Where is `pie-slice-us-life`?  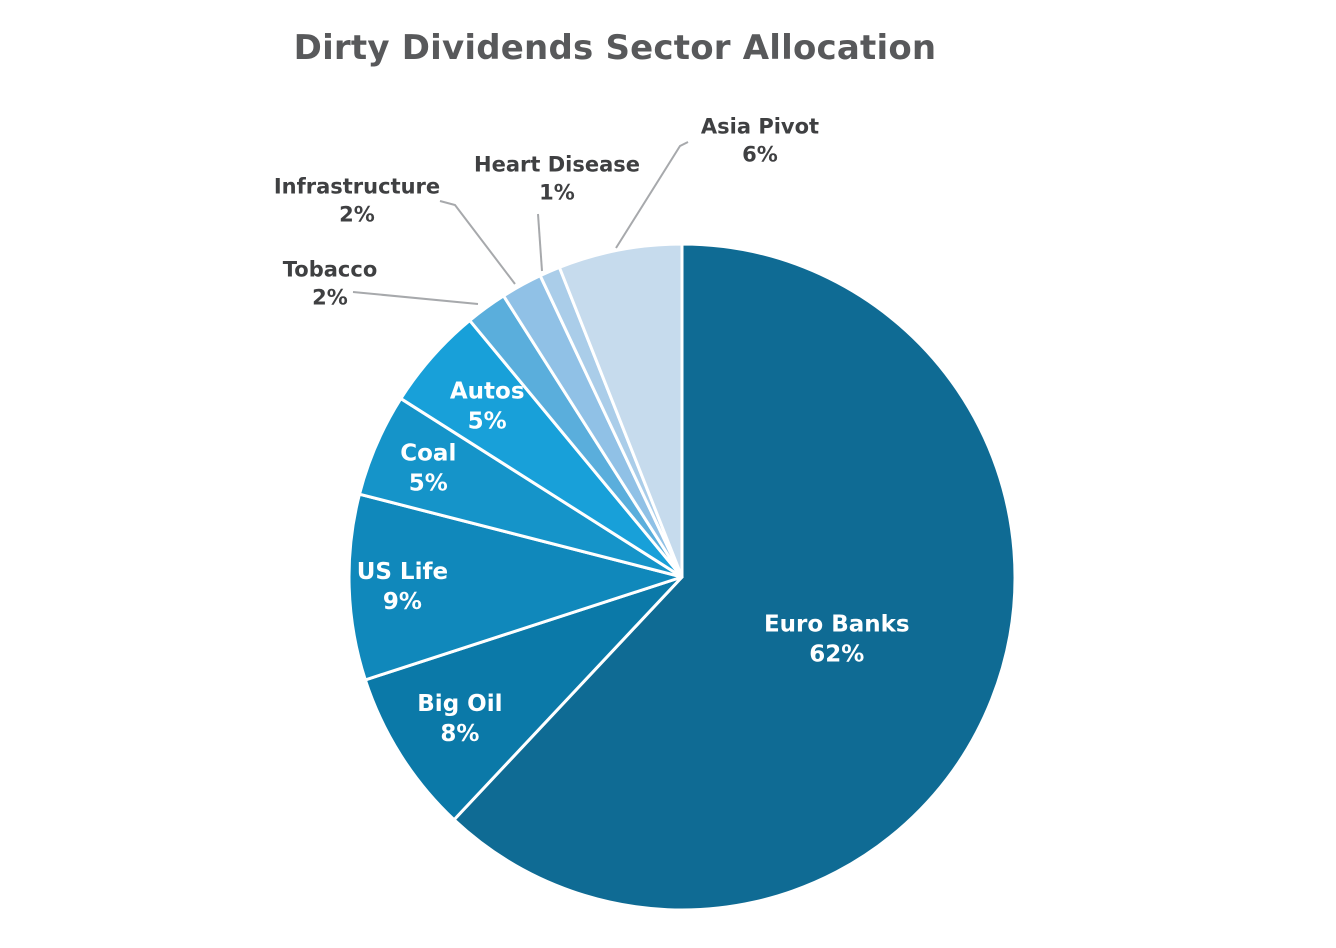 pie-slice-us-life is located at coordinates (515, 587).